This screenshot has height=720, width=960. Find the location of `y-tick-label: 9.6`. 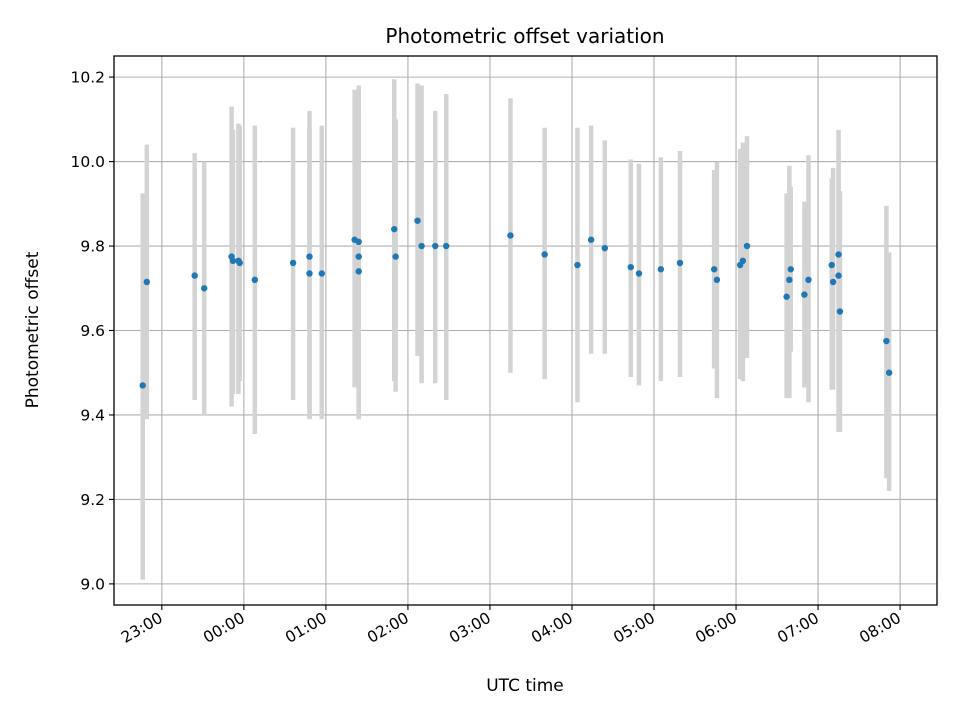

y-tick-label: 9.6 is located at coordinates (92, 331).